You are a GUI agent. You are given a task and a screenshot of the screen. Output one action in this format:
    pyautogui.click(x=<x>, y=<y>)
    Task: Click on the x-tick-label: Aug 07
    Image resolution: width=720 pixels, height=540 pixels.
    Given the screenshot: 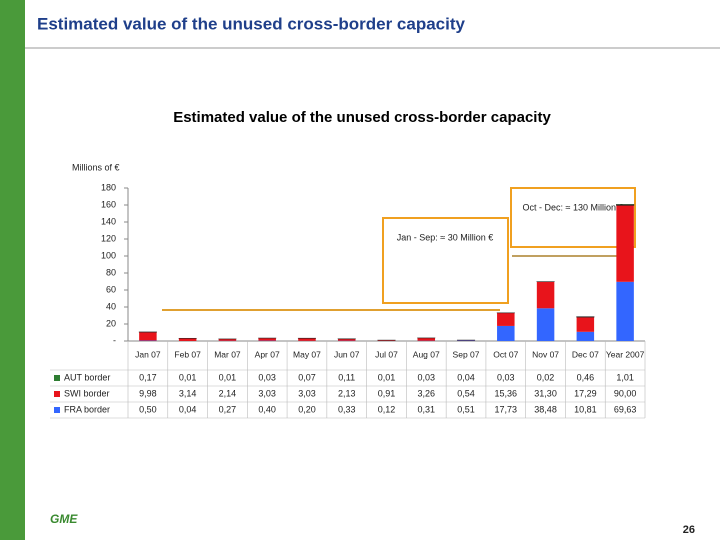 What is the action you would take?
    pyautogui.click(x=426, y=354)
    